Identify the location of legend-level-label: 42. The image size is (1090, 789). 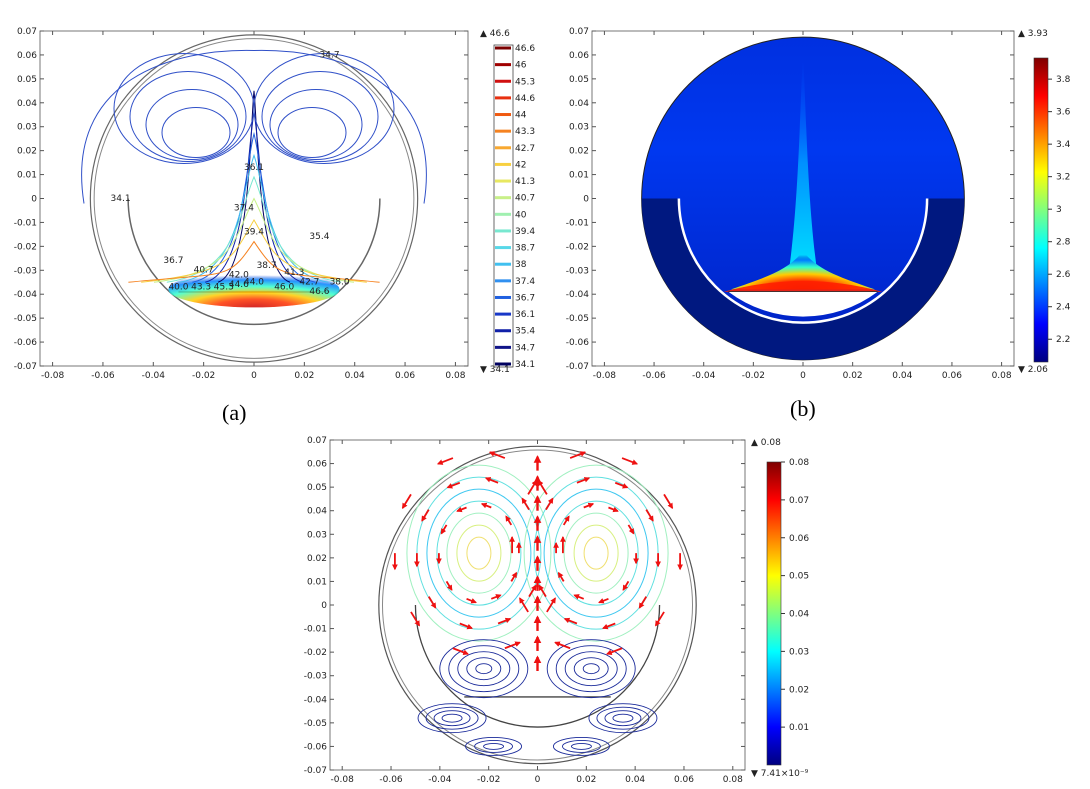
(520, 165).